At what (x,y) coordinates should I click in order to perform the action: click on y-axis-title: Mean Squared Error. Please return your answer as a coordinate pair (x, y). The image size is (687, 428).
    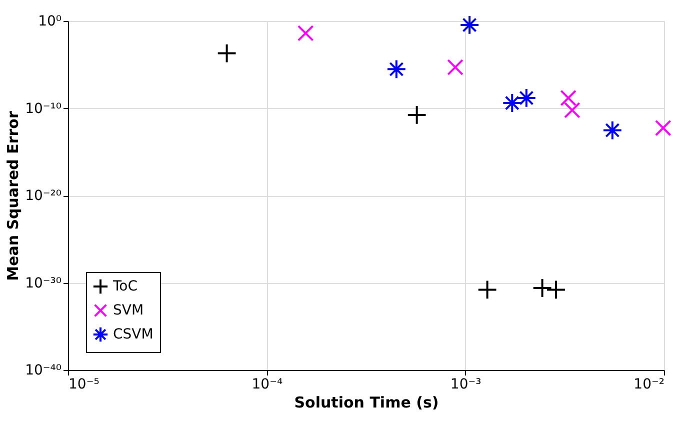
    Looking at the image, I should click on (13, 195).